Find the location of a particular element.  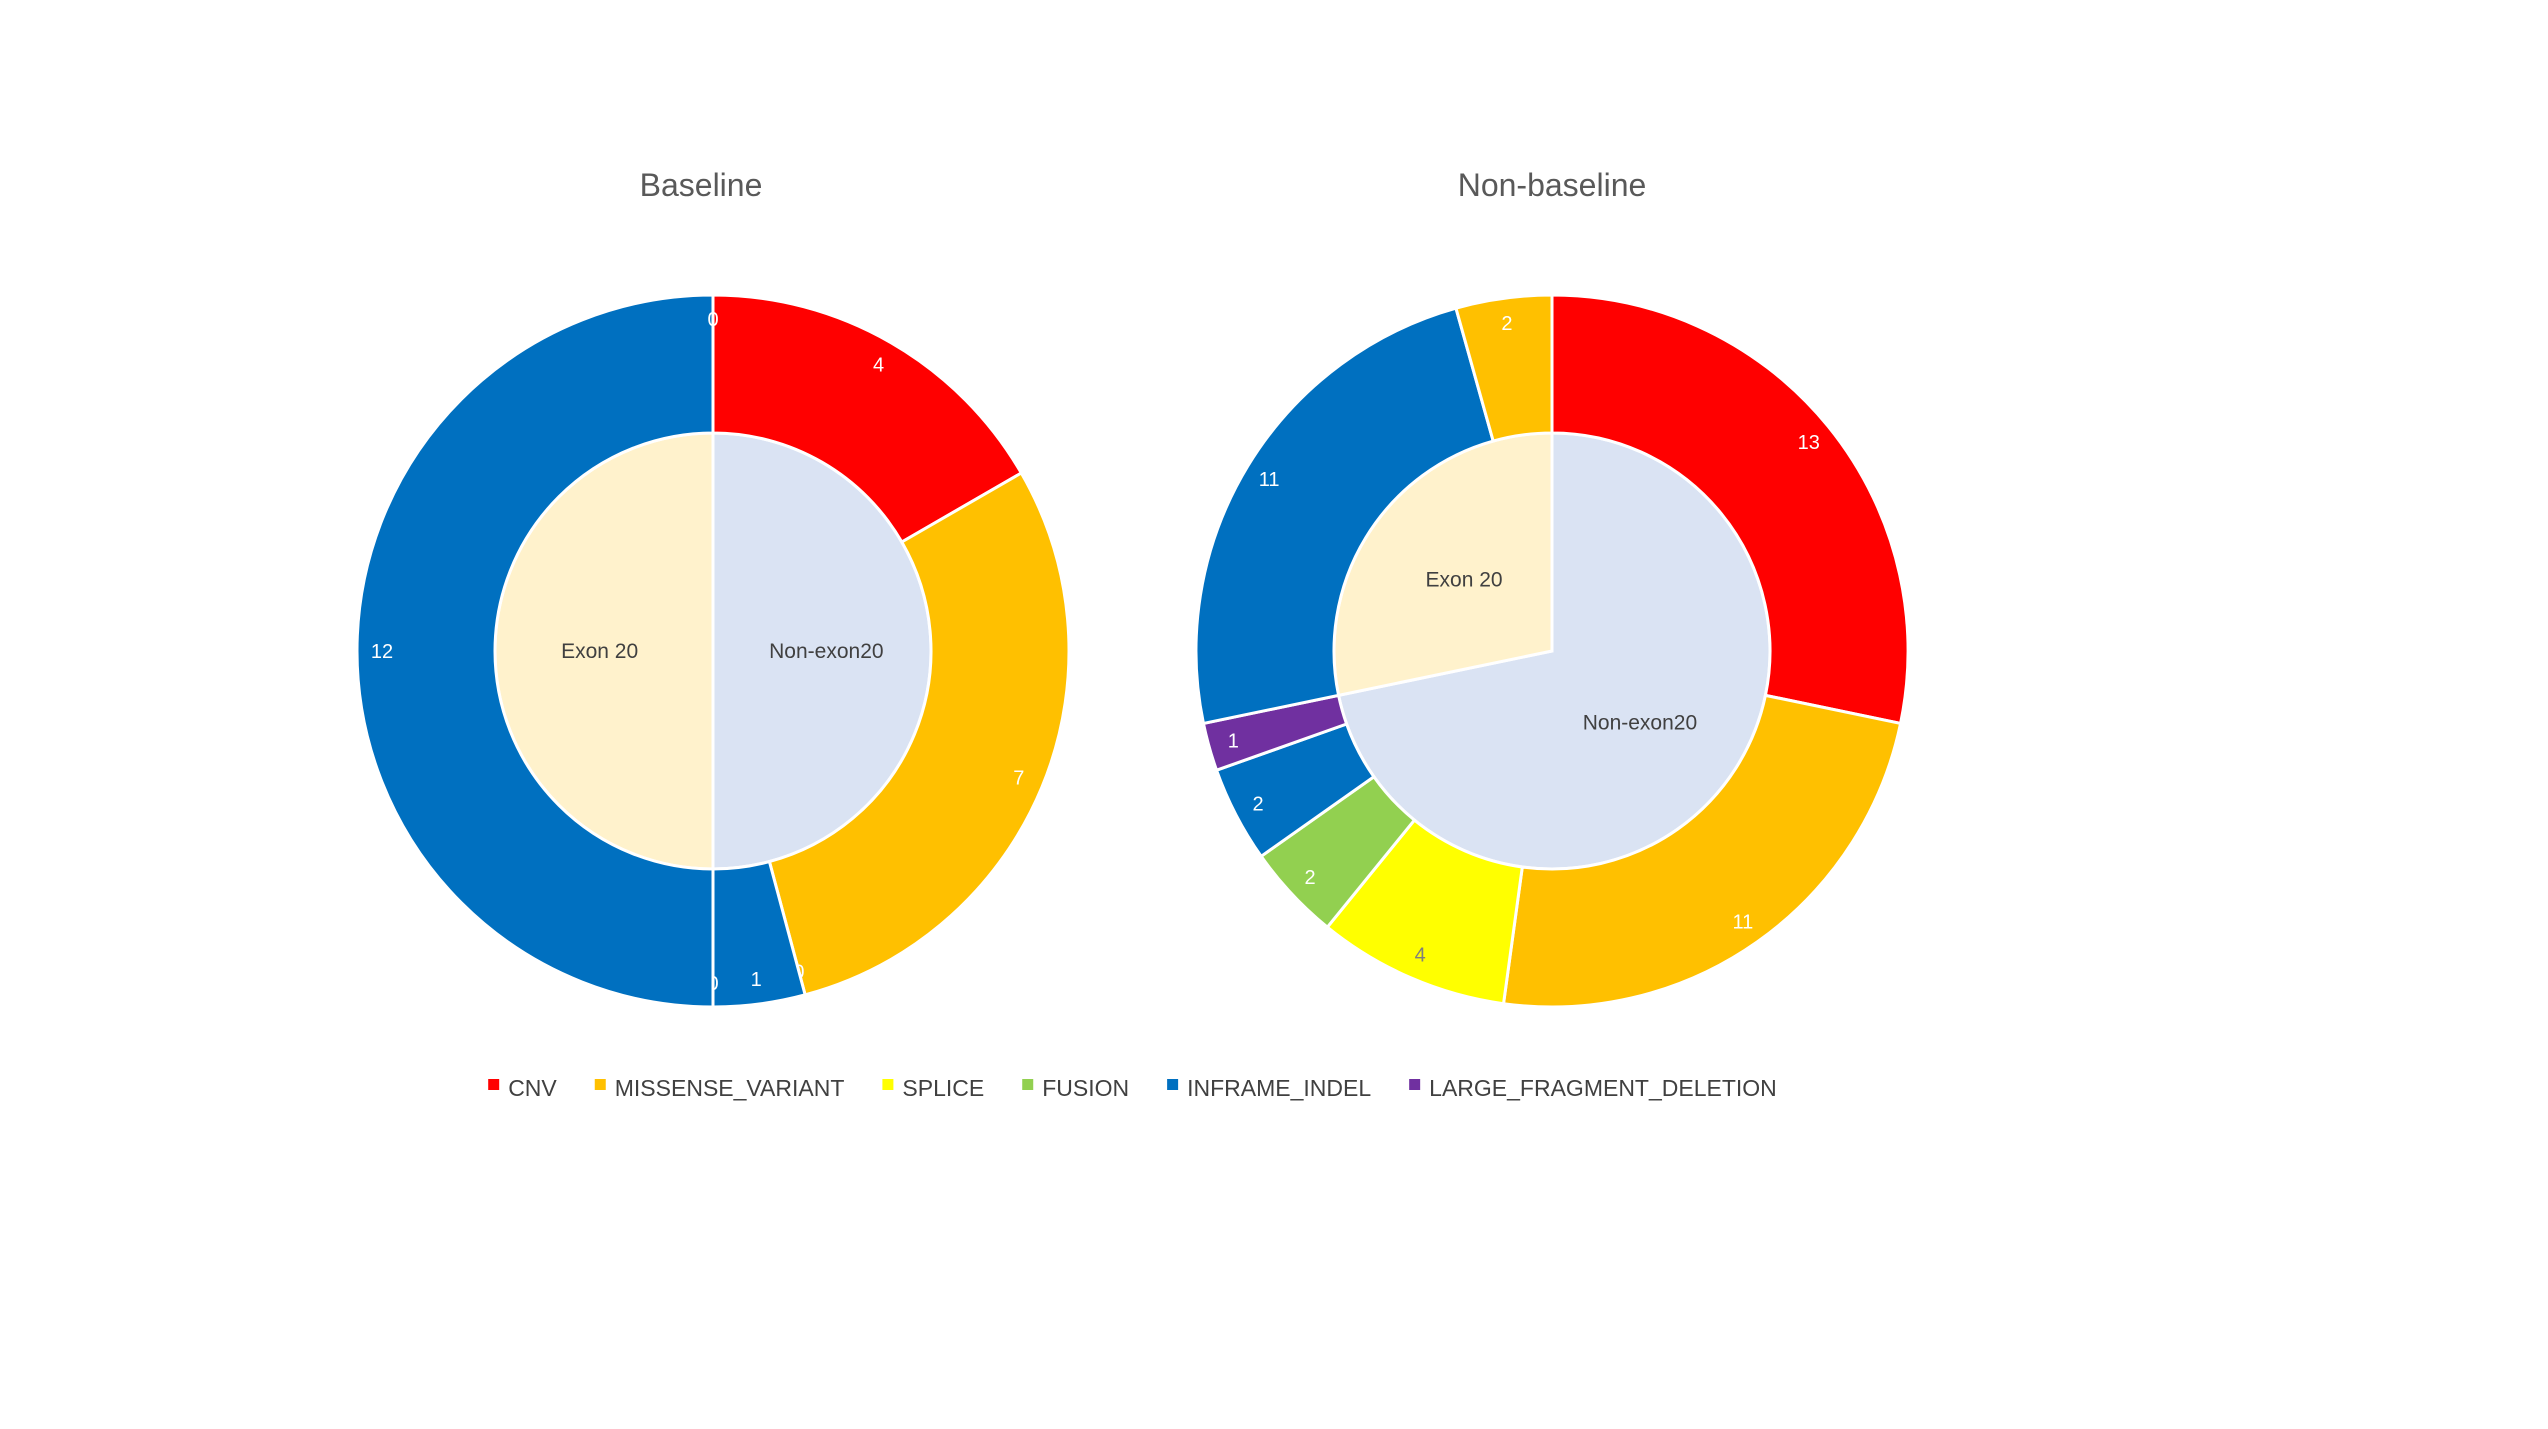

legend-label: INFRAME_INDEL is located at coordinates (1279, 1088).